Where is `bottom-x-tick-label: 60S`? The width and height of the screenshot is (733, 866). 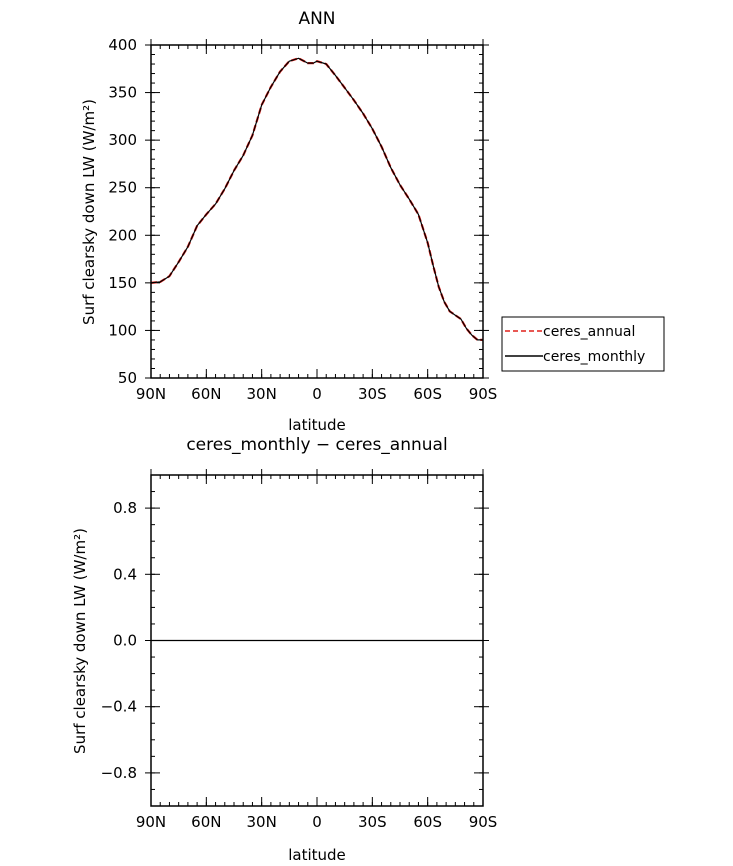 bottom-x-tick-label: 60S is located at coordinates (427, 822).